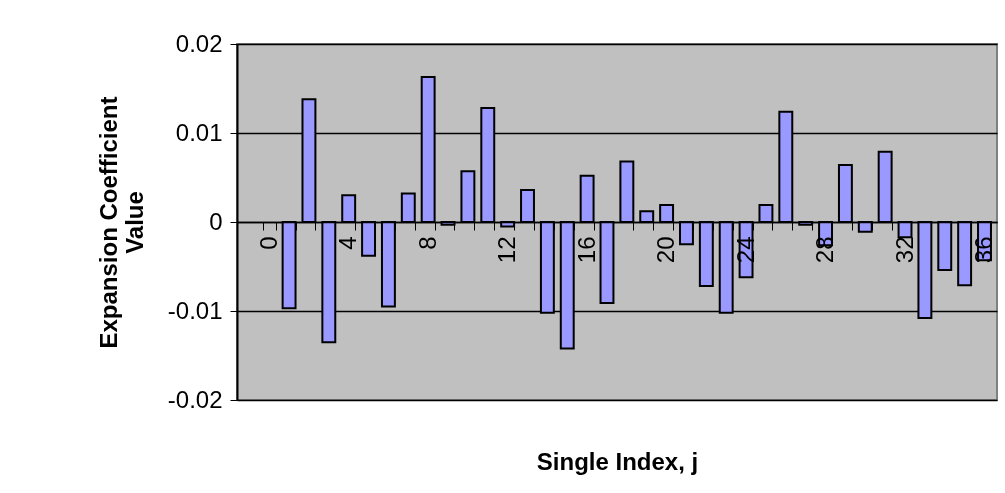  Describe the element at coordinates (348, 243) in the screenshot. I see `x-tick-label: 4` at that location.